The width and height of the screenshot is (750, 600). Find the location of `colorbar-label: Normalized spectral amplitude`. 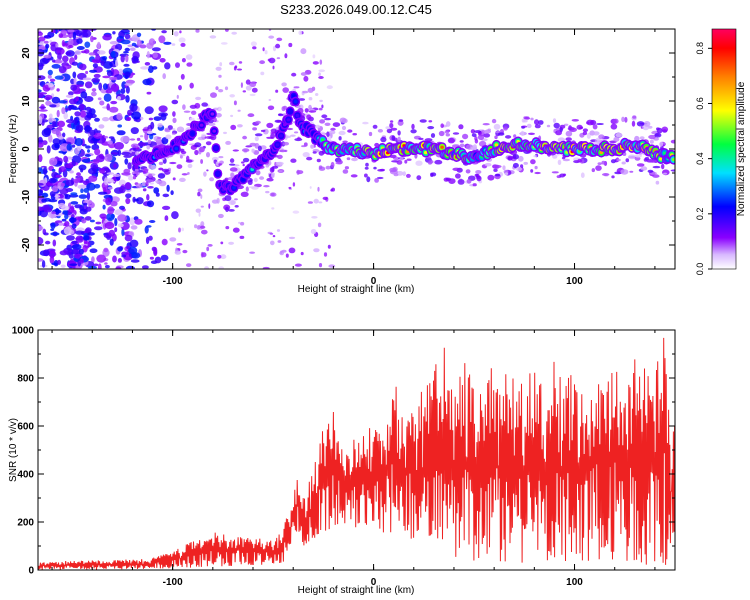

colorbar-label: Normalized spectral amplitude is located at coordinates (741, 148).